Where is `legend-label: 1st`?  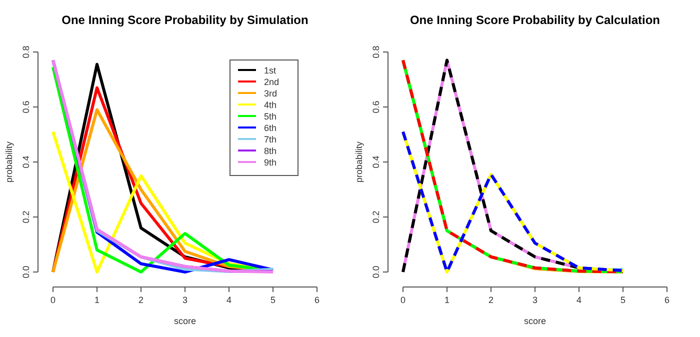 legend-label: 1st is located at coordinates (270, 71).